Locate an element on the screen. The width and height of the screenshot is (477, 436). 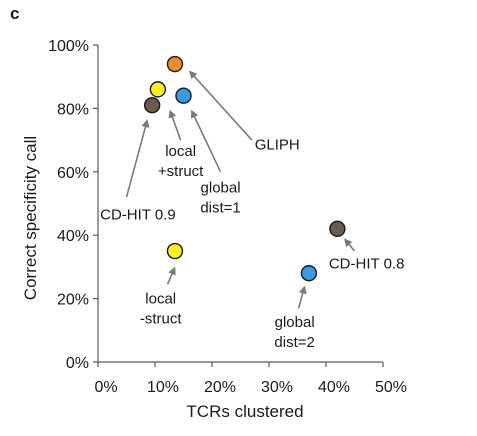
x-tick-label: 0% is located at coordinates (105, 387).